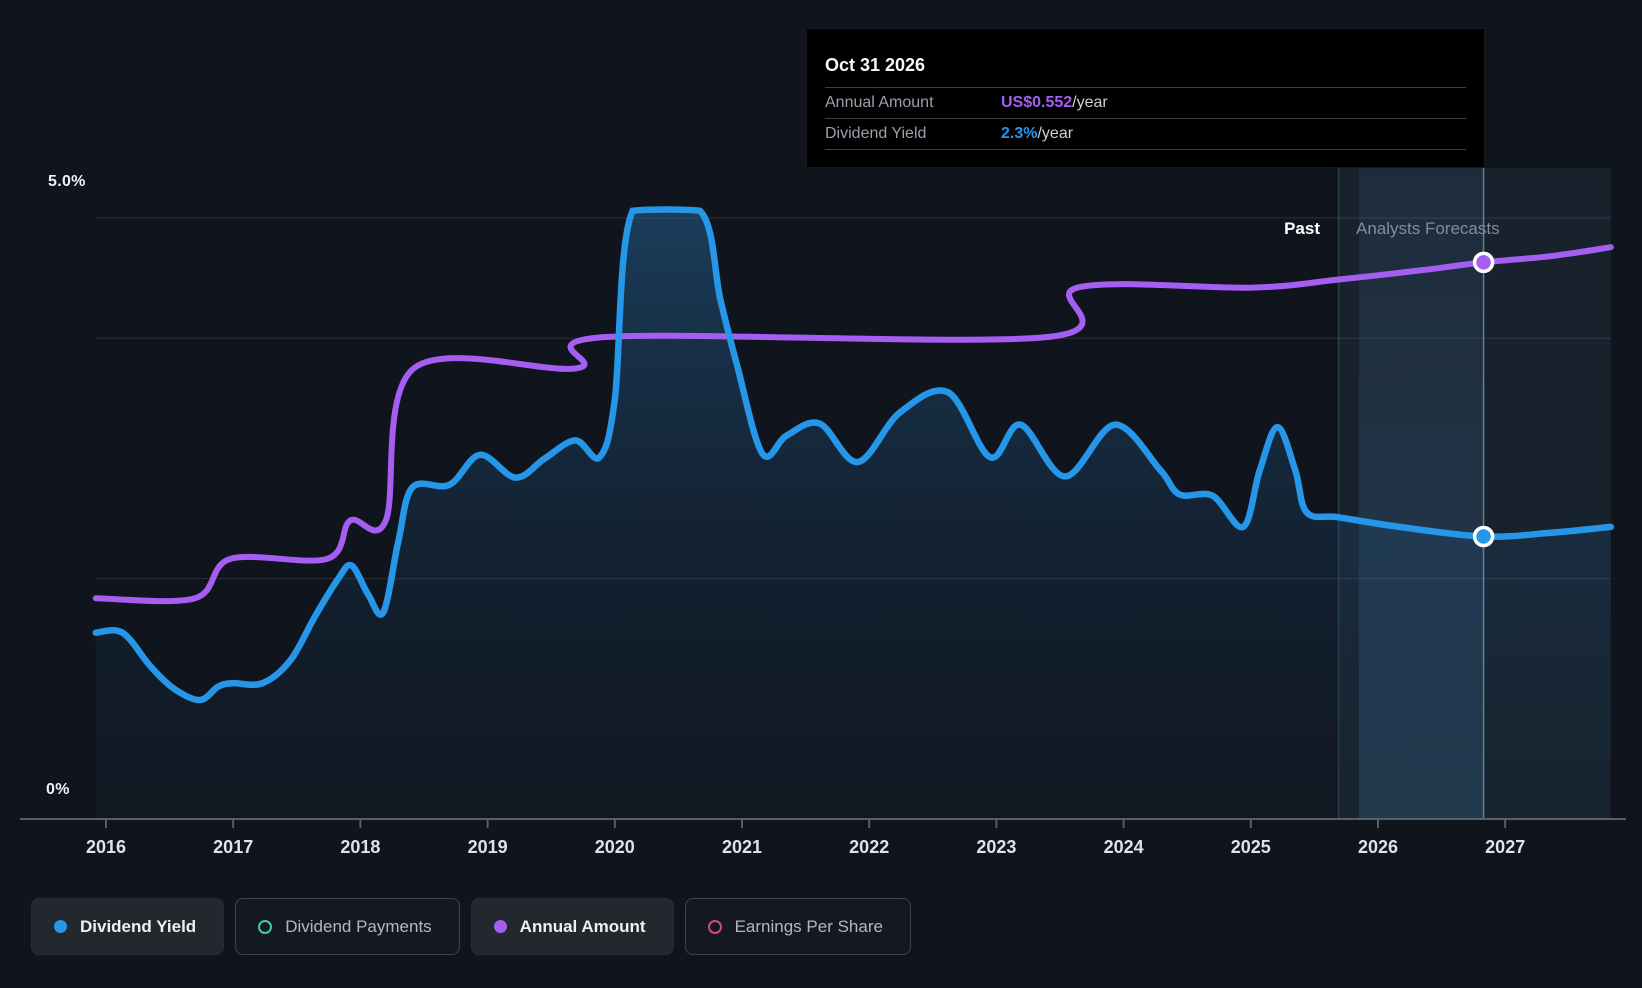  I want to click on svg-text: 2023, so click(996, 847).